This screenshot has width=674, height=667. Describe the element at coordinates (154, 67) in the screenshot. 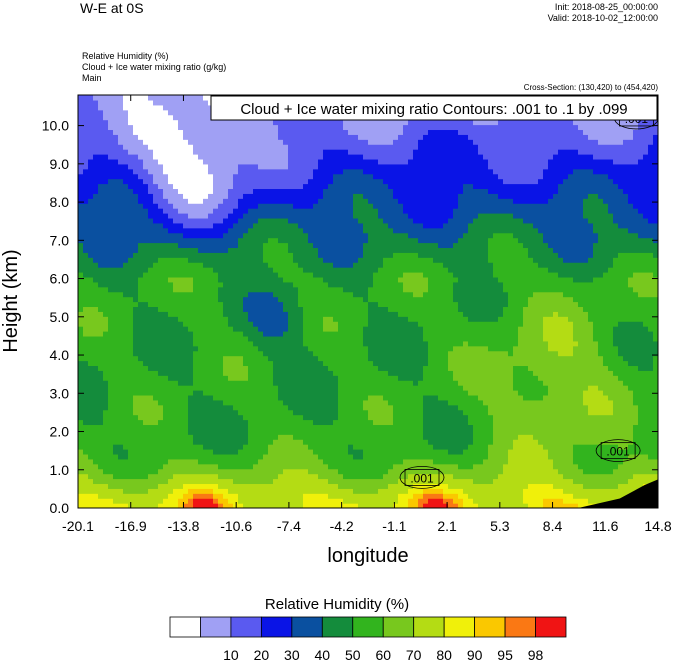

I see `field-subtitle-qcloud: Cloud + Ice water mixing ratio (g/kg)` at that location.